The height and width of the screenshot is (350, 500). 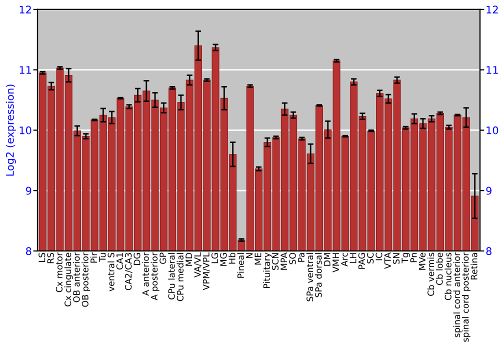 I want to click on x-tick-label: N, so click(x=249, y=255).